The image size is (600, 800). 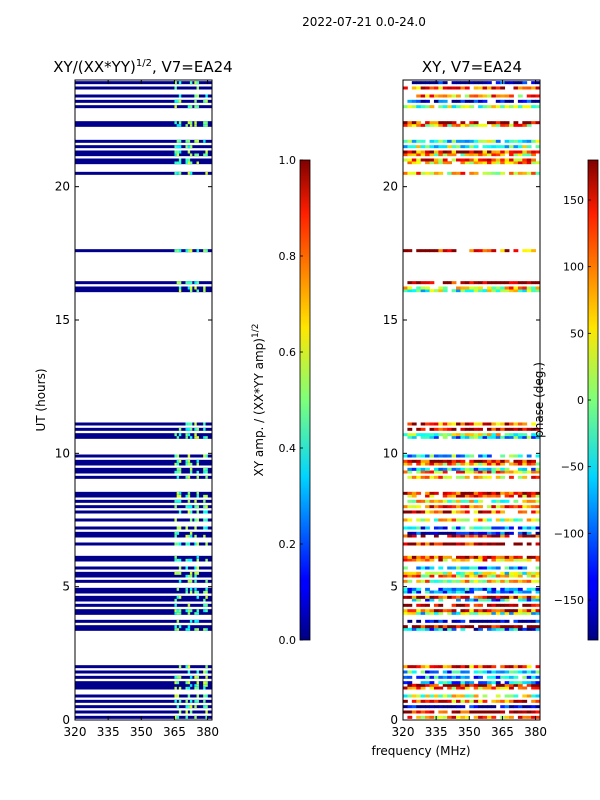 What do you see at coordinates (572, 467) in the screenshot?
I see `colorbar-tick-label: −50` at bounding box center [572, 467].